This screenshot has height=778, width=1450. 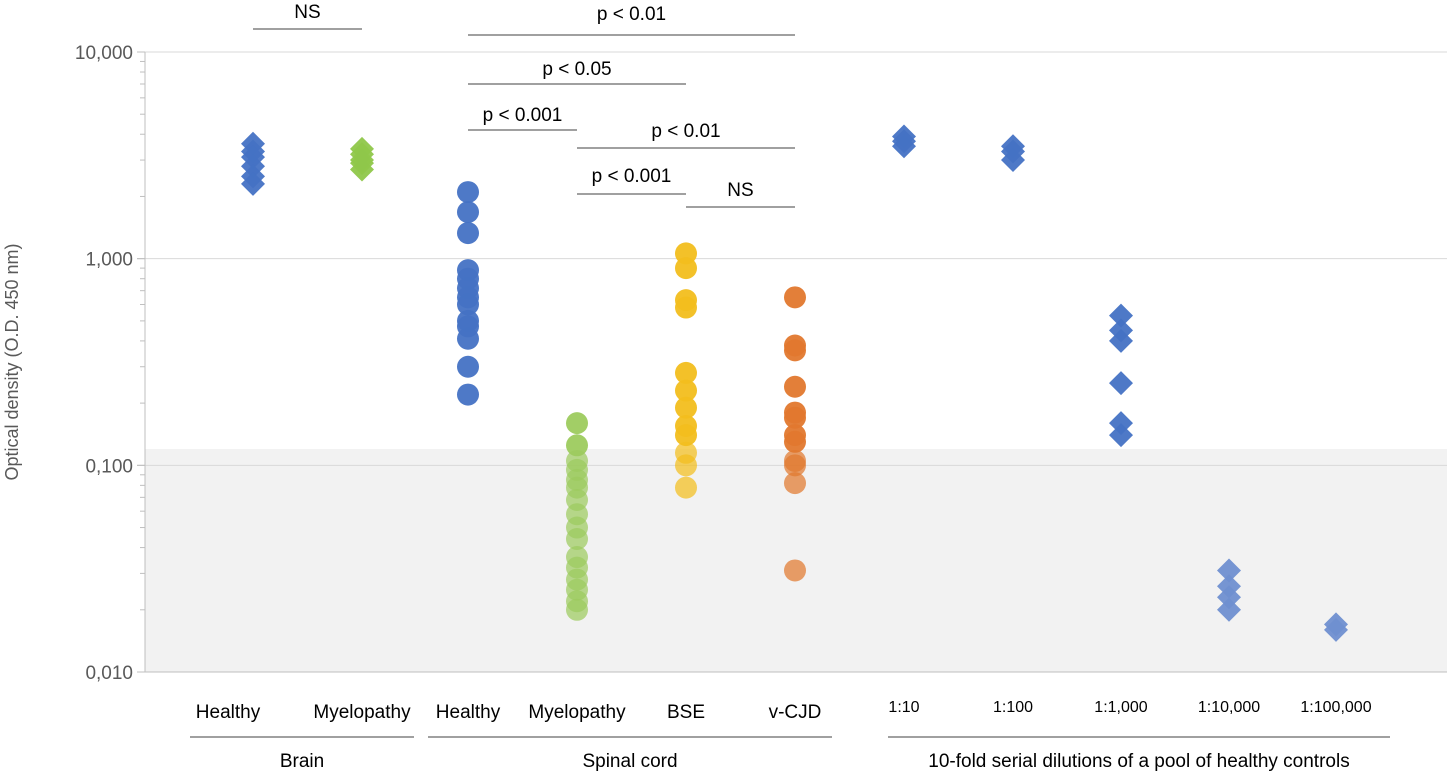 I want to click on category-label: BSE, so click(x=686, y=712).